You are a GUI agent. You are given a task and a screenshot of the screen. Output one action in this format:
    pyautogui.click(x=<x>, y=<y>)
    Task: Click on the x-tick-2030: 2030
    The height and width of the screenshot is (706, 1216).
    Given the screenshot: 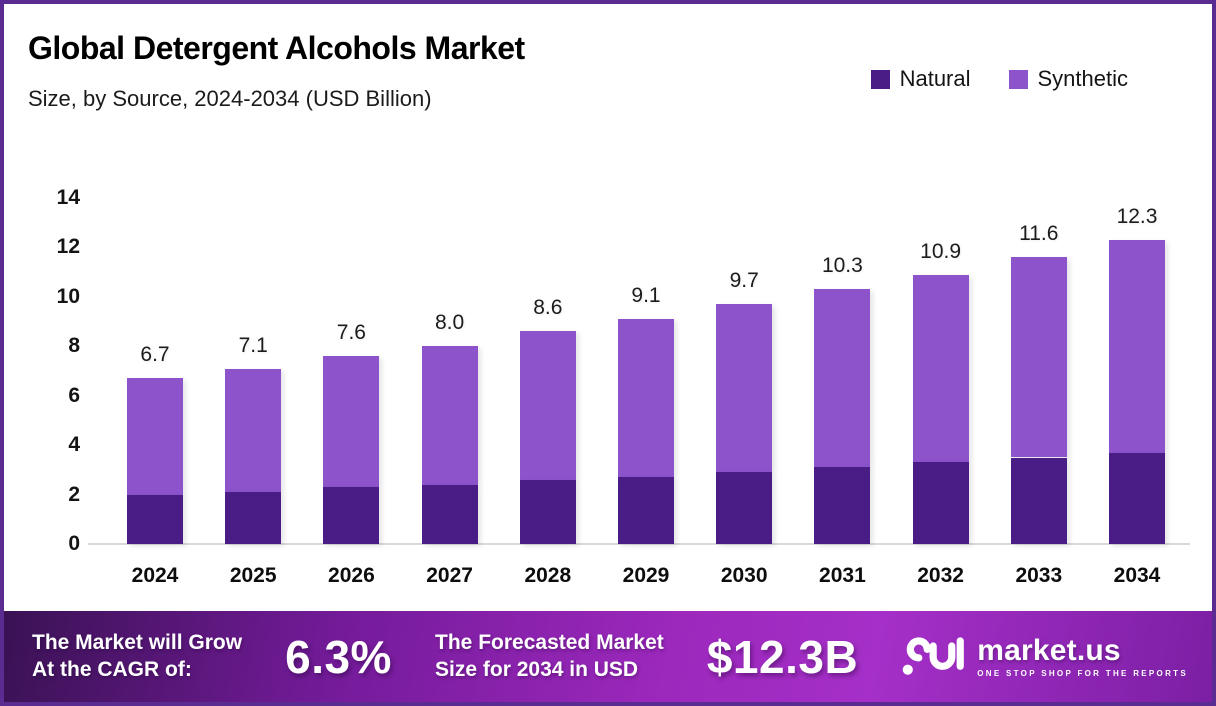 What is the action you would take?
    pyautogui.click(x=744, y=575)
    